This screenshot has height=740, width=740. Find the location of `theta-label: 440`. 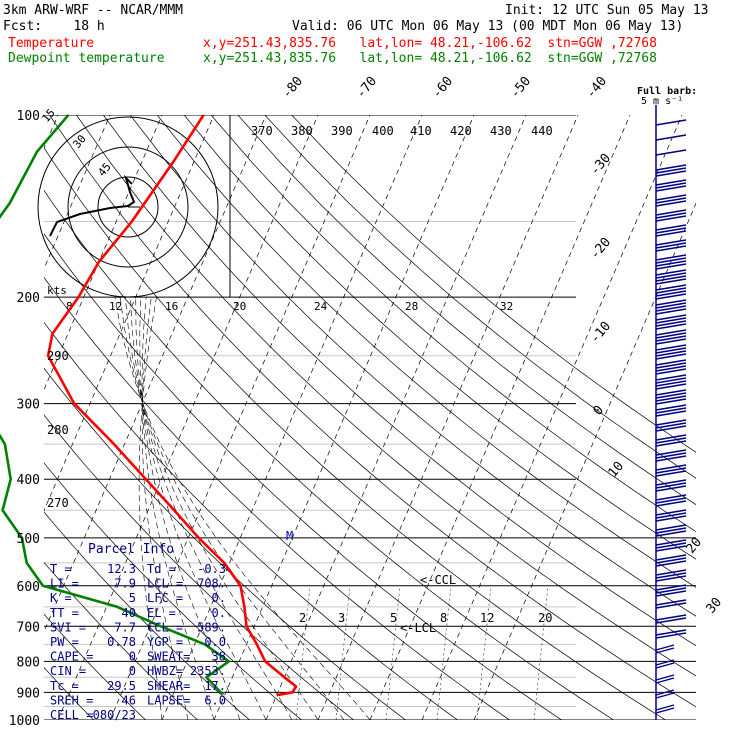

theta-label: 440 is located at coordinates (542, 131).